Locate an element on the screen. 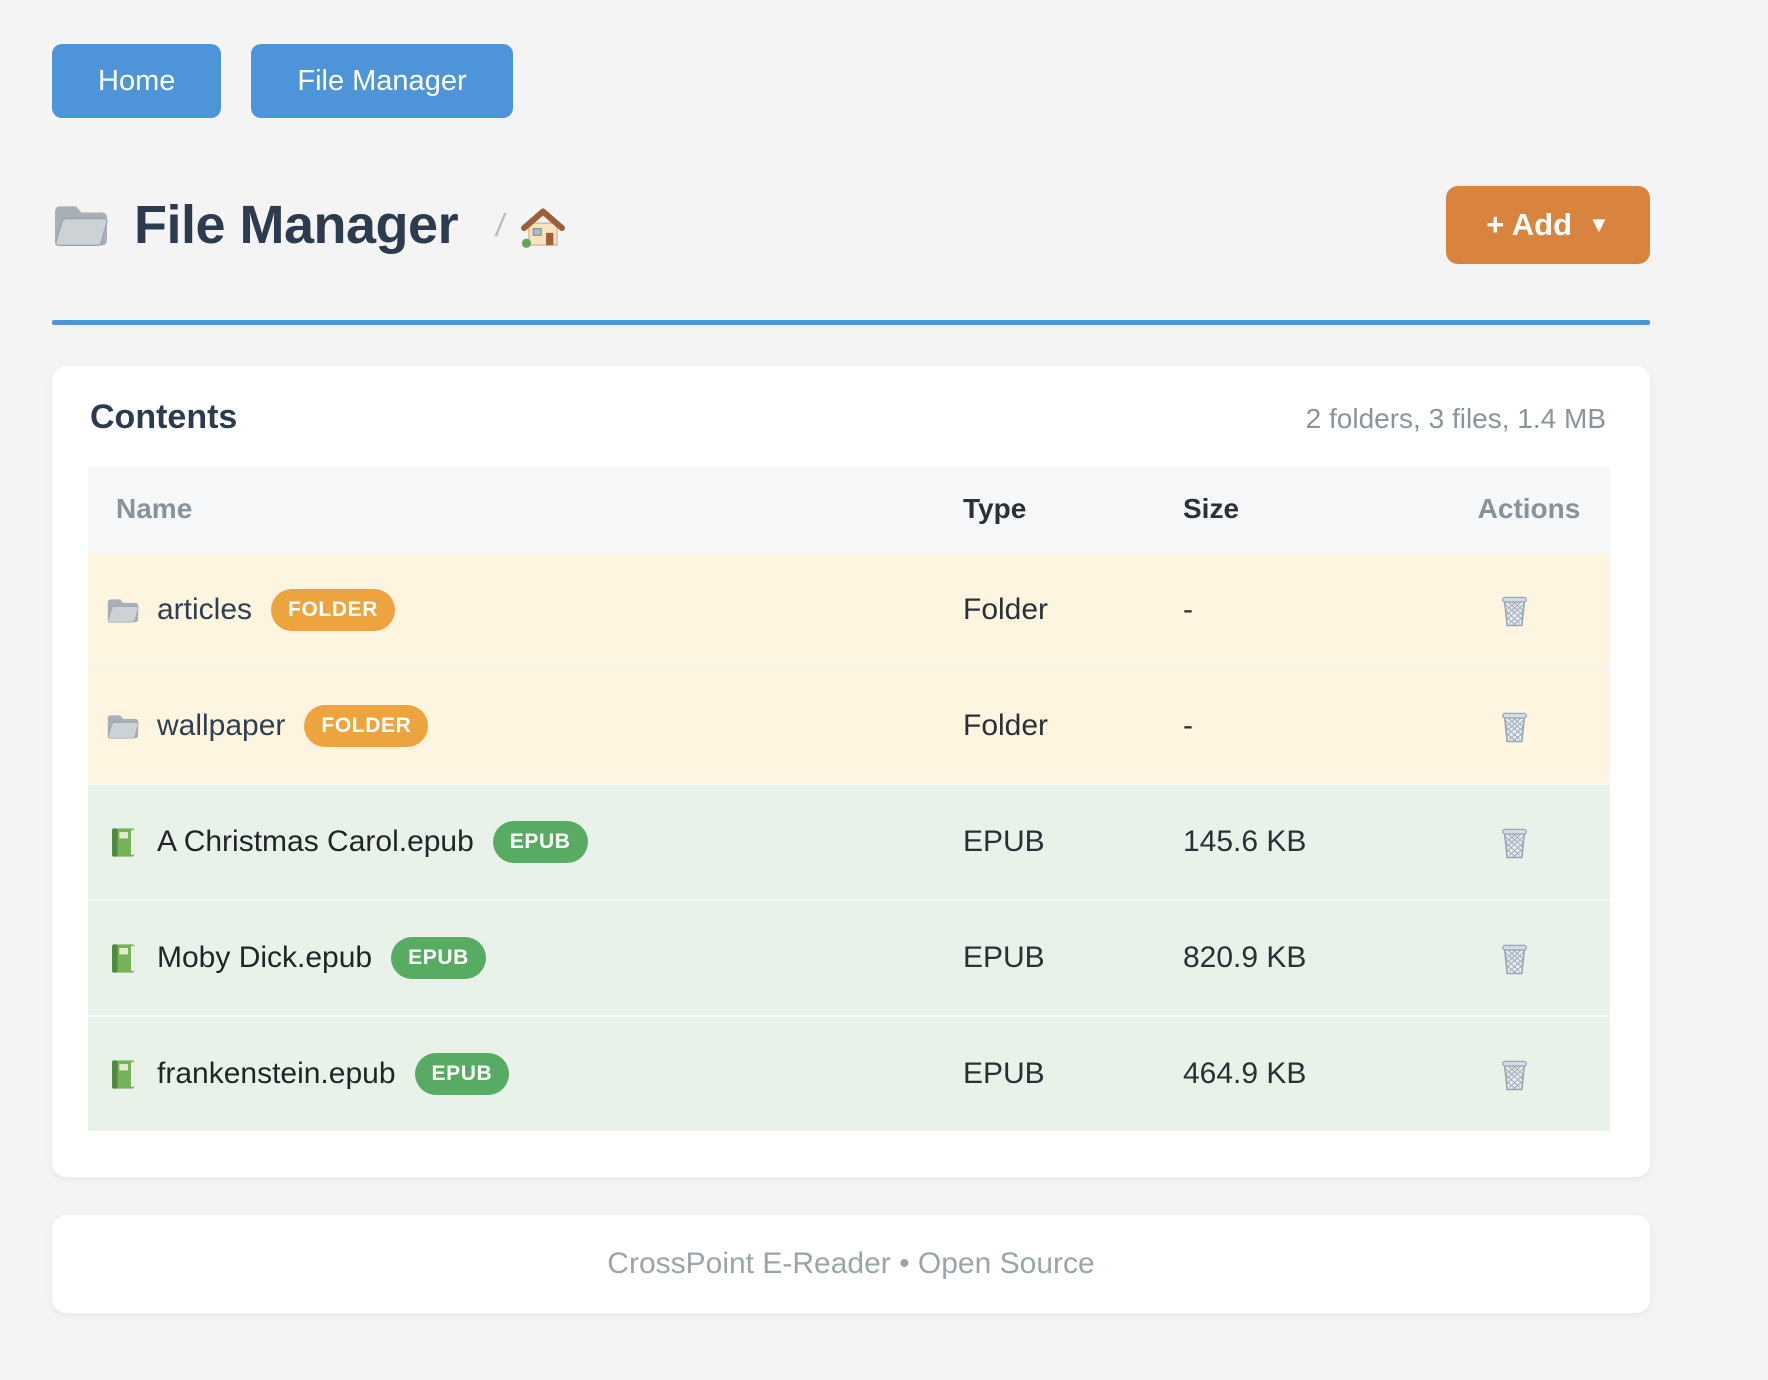 This screenshot has width=1768, height=1380. file-name-cell: articles FOLDER is located at coordinates (525, 610).